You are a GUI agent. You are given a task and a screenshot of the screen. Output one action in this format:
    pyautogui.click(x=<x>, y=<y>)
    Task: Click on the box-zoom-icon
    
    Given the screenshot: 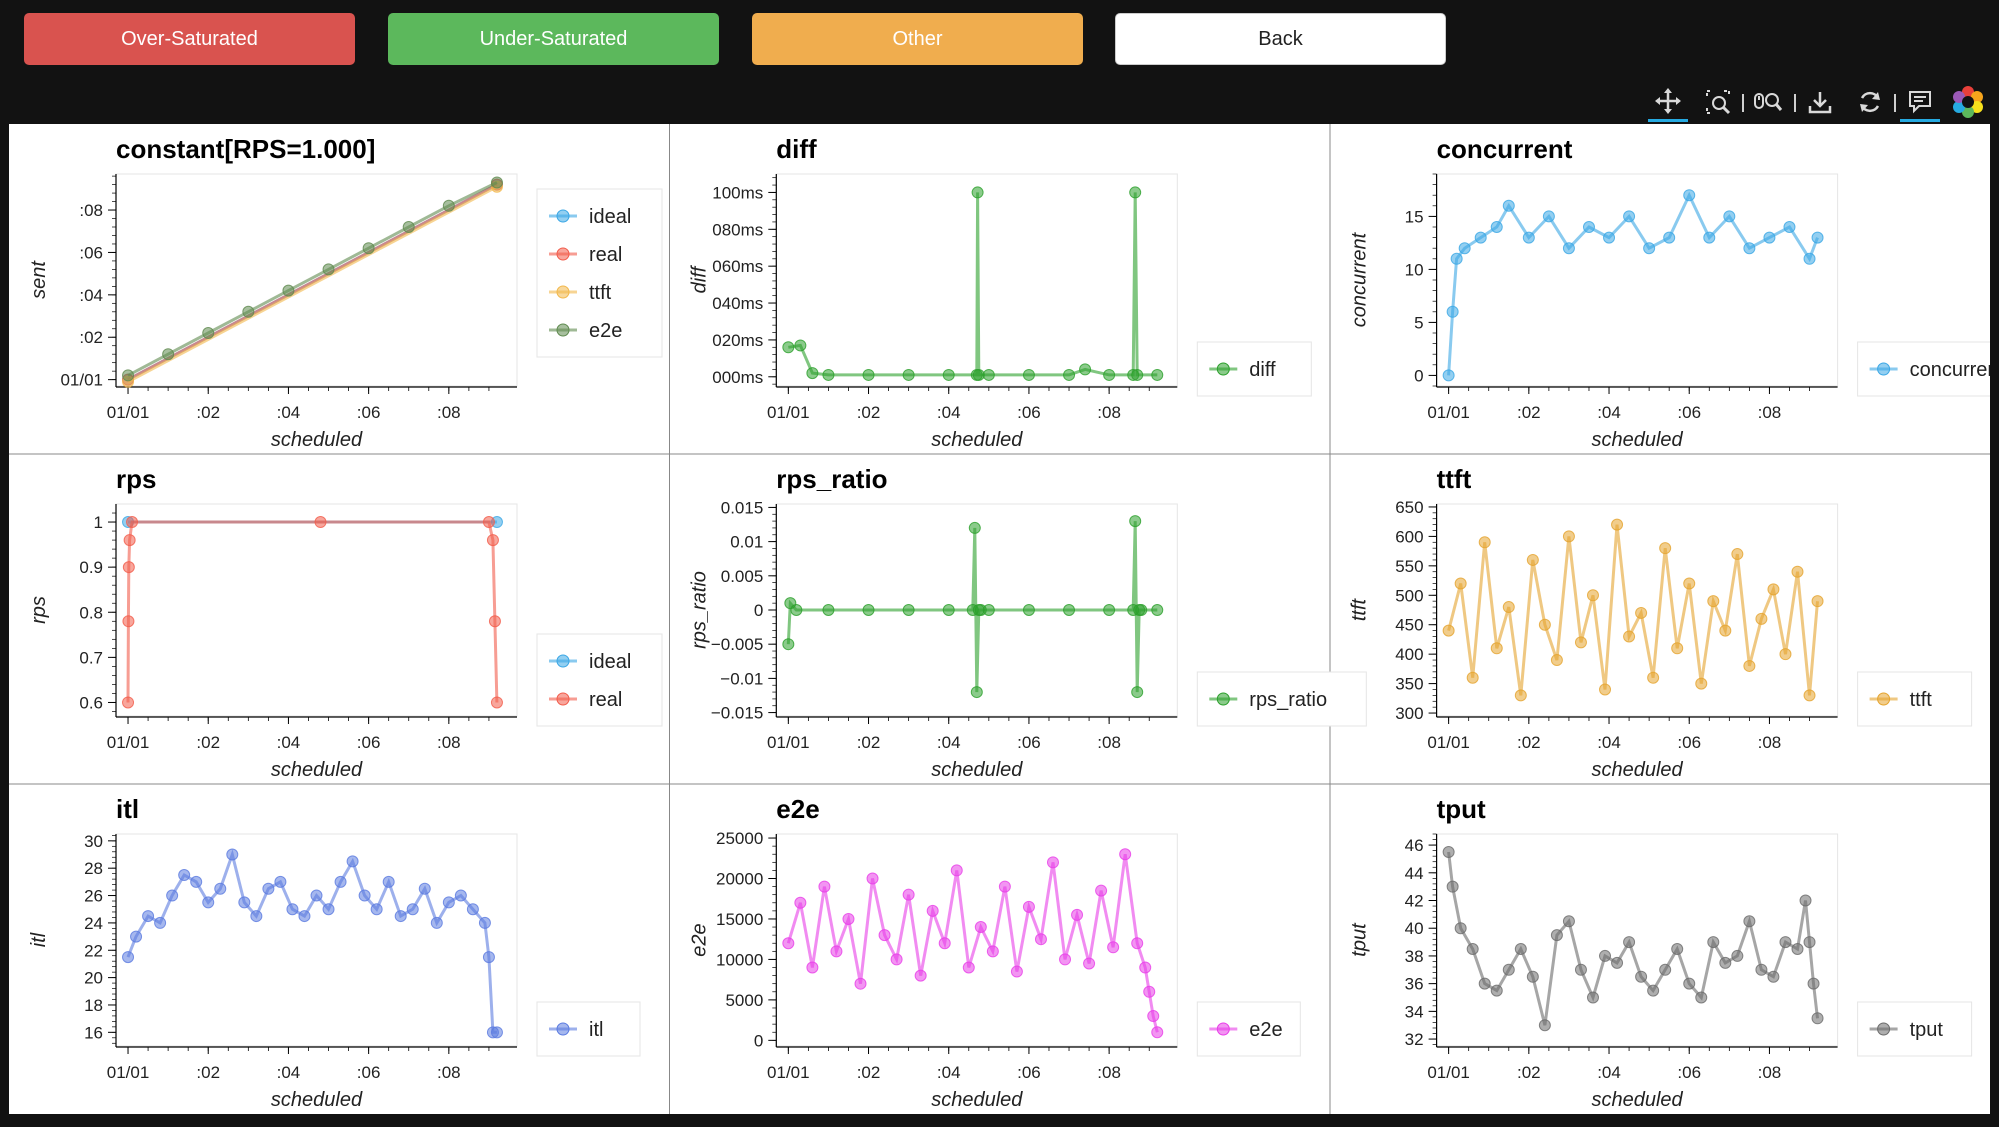 What is the action you would take?
    pyautogui.click(x=1718, y=102)
    